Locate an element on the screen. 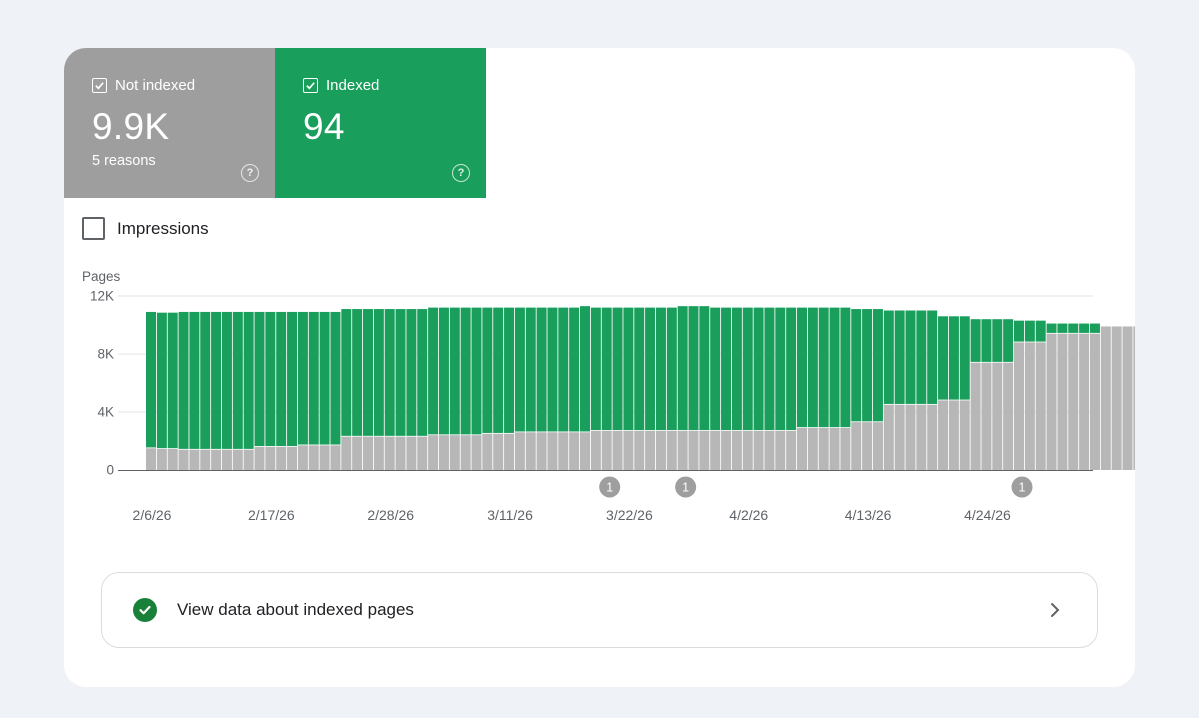 Image resolution: width=1199 pixels, height=718 pixels. not-indexed-header: Not indexed is located at coordinates (143, 85).